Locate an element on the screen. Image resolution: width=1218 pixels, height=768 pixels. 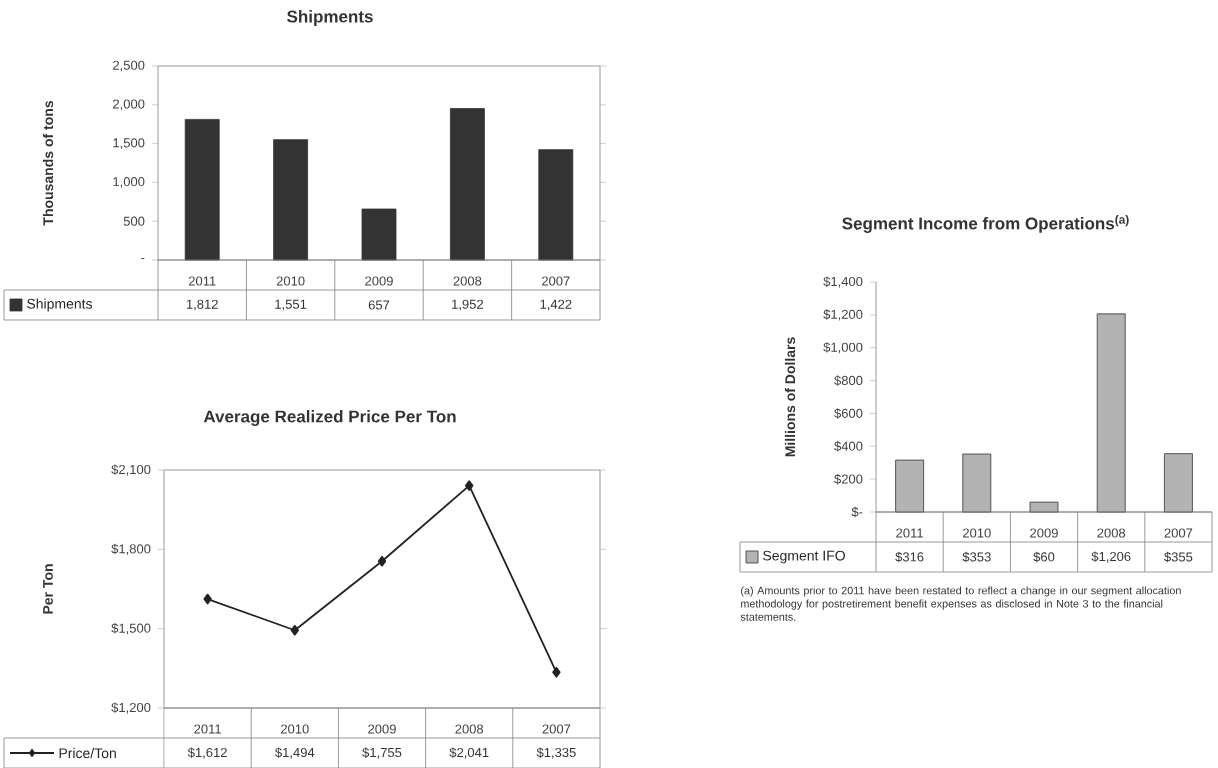
chart-title: Shipments is located at coordinates (330, 18).